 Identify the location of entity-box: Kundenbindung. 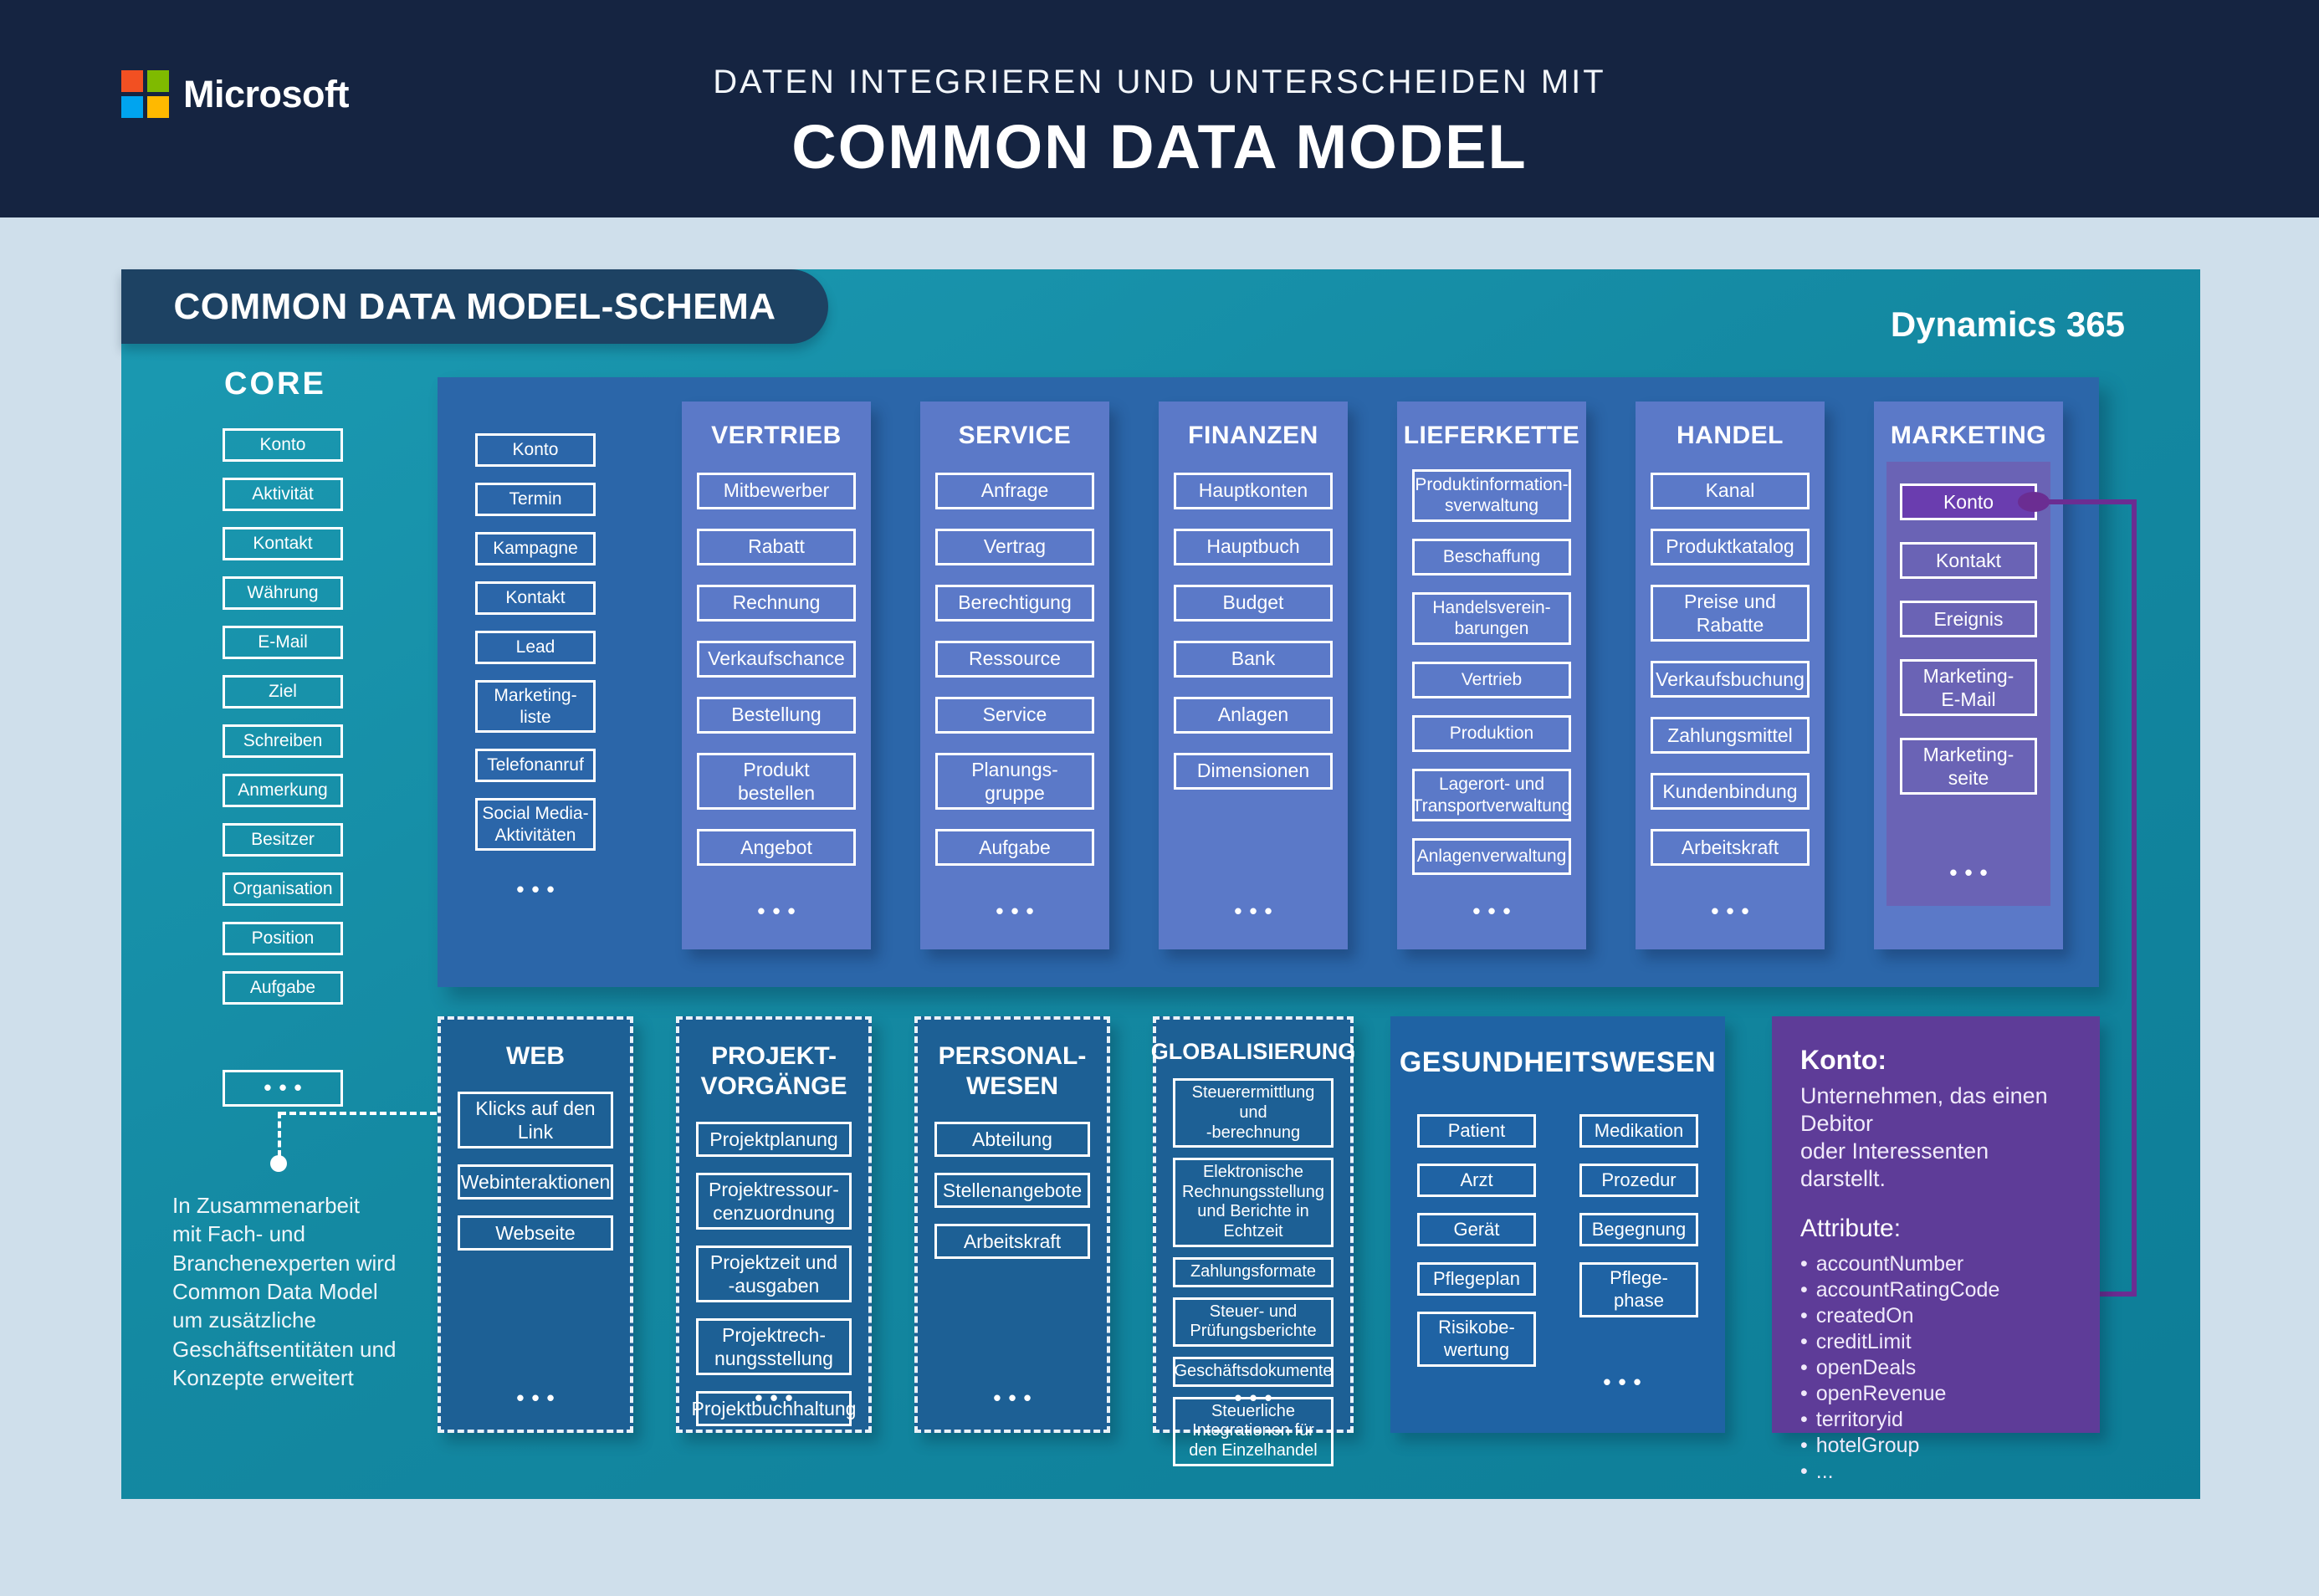
(1730, 791).